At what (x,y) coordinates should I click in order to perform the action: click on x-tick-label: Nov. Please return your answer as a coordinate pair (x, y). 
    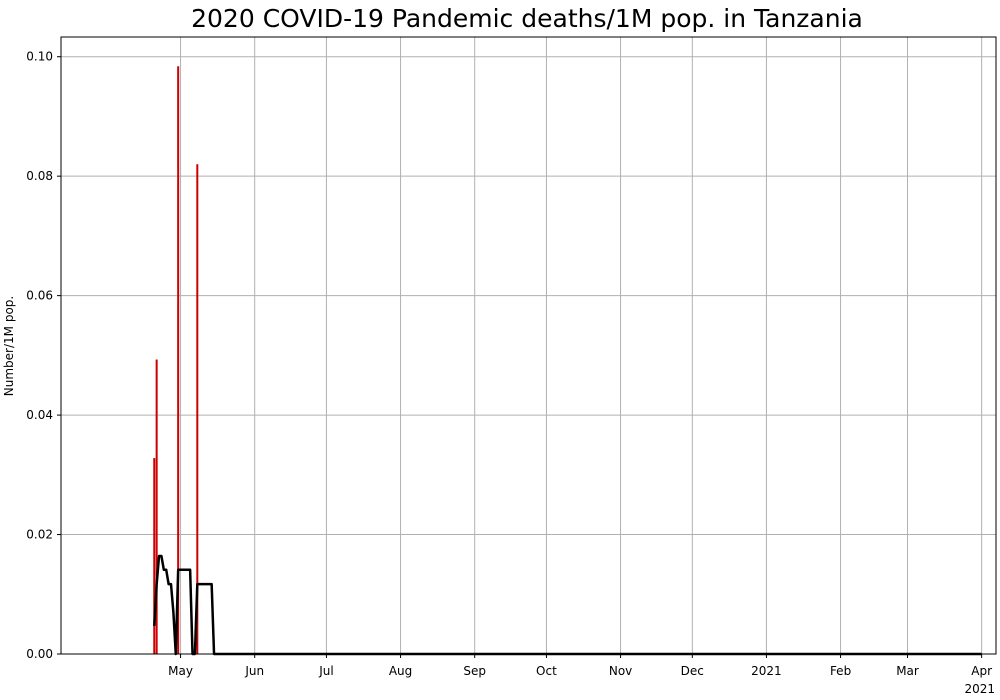
    Looking at the image, I should click on (620, 671).